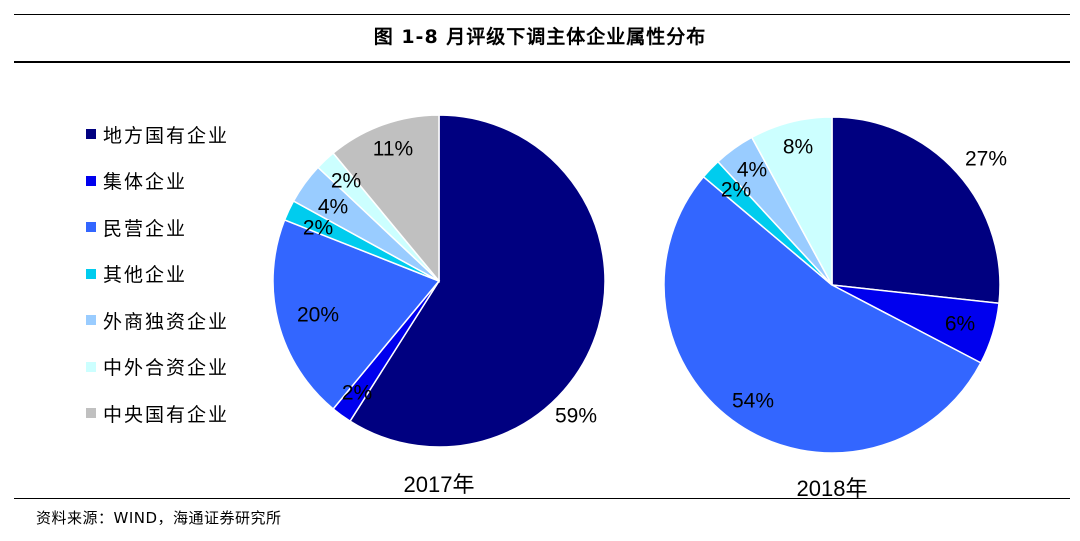 The height and width of the screenshot is (541, 1080). Describe the element at coordinates (166, 321) in the screenshot. I see `legend-label: 外商独资企业` at that location.